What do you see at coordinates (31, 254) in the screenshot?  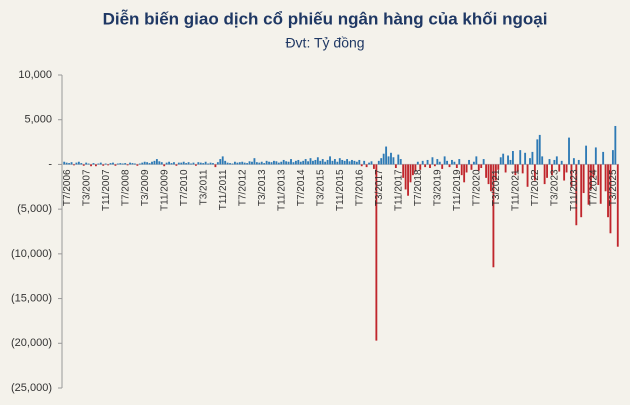 I see `y-tick-label: (10,000)` at bounding box center [31, 254].